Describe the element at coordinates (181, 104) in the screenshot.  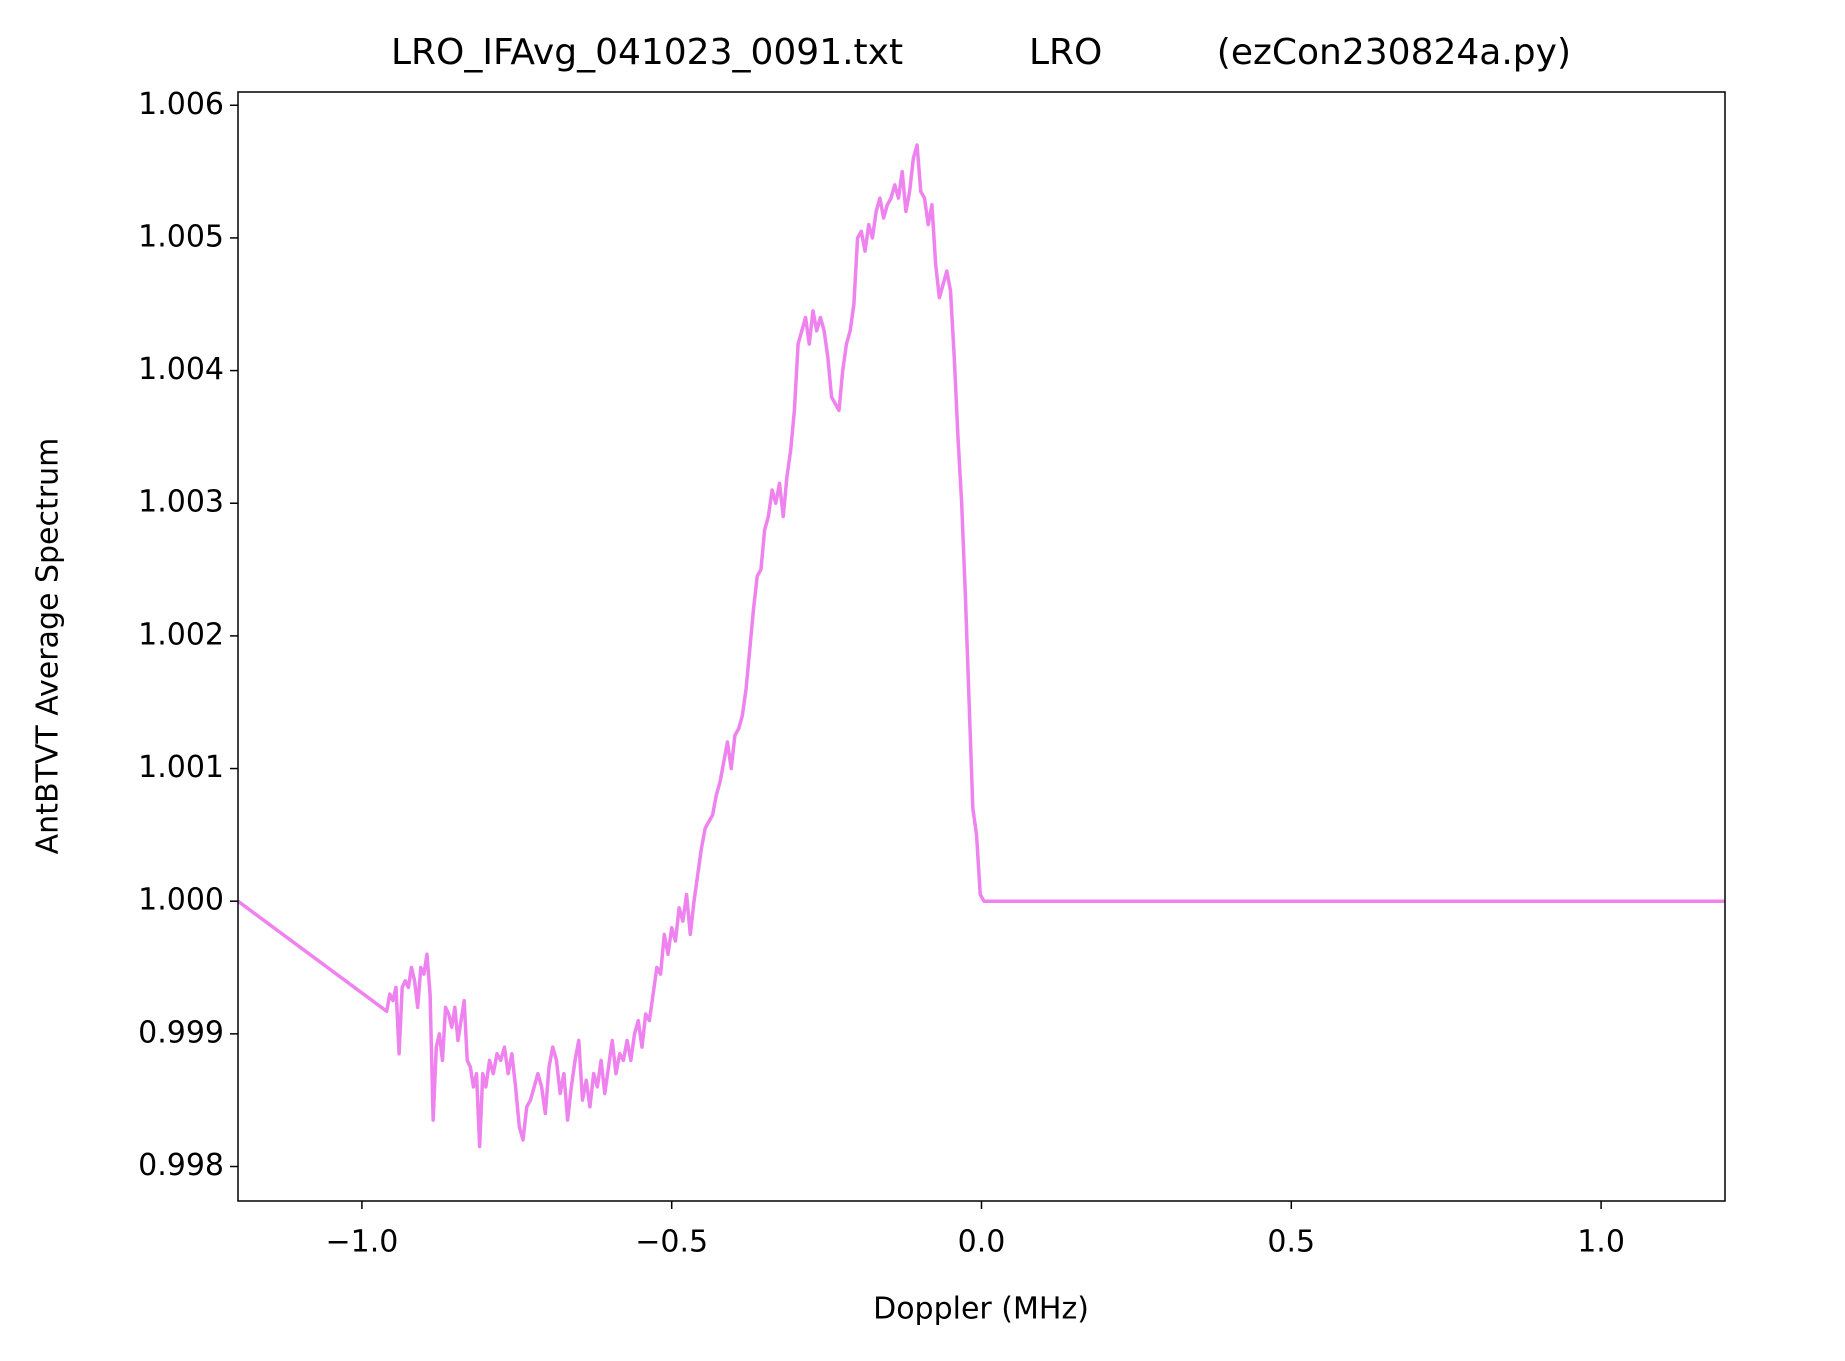
I see `y-tick-label: 1.006` at that location.